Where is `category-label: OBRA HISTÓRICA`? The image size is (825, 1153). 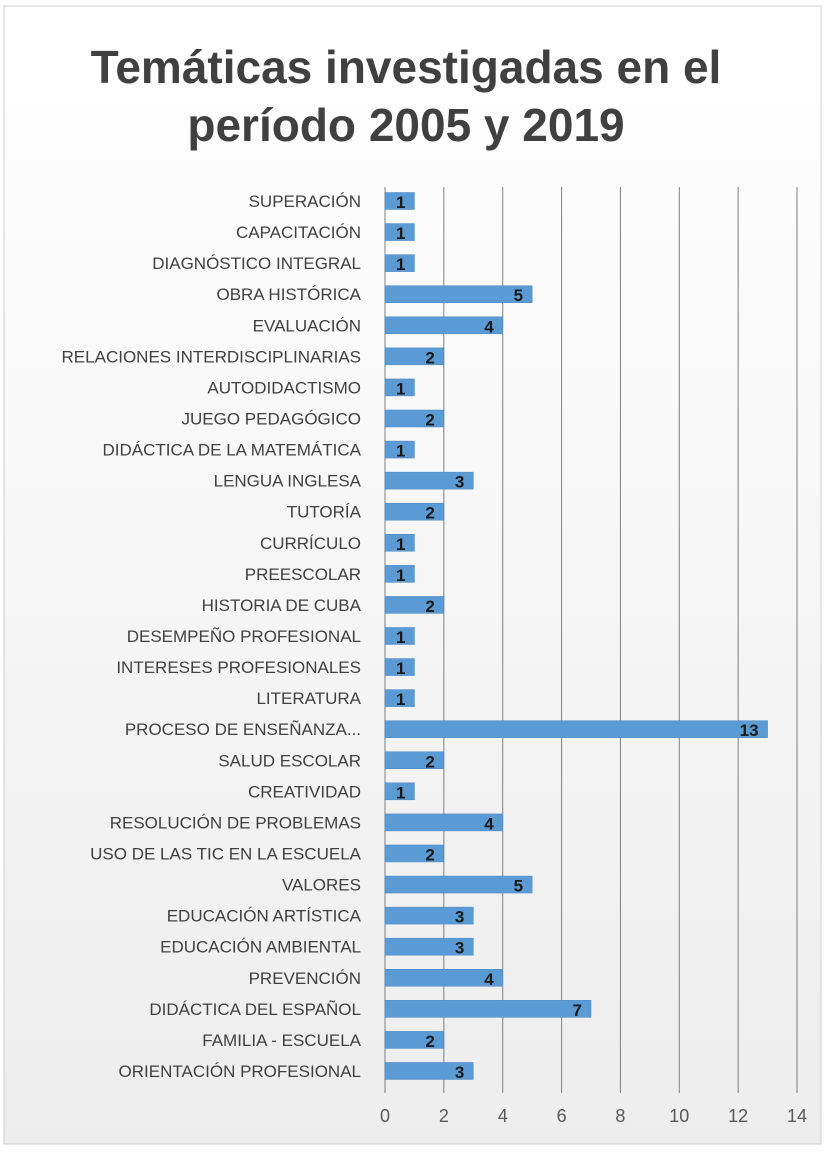
category-label: OBRA HISTÓRICA is located at coordinates (288, 294).